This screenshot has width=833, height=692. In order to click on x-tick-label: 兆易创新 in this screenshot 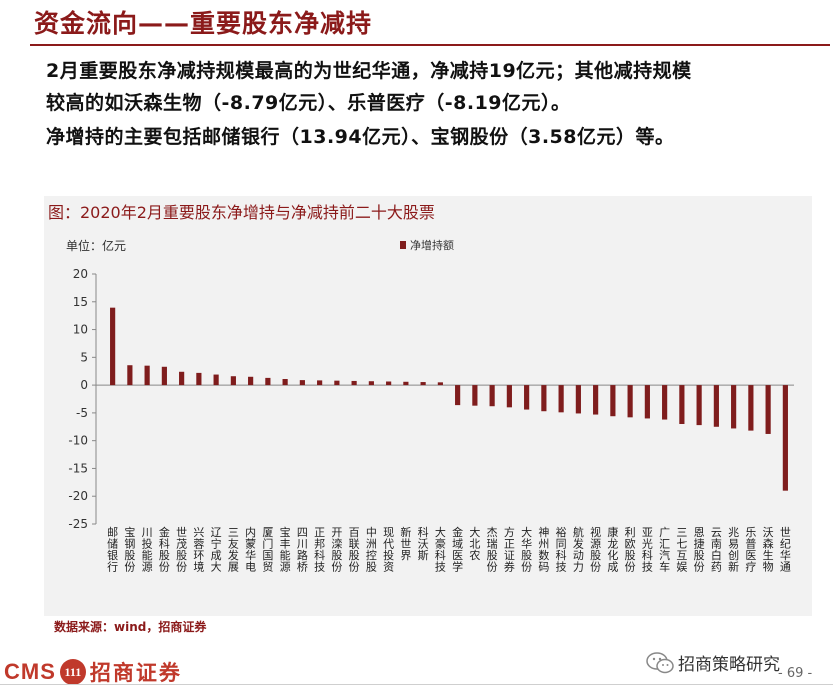, I will do `click(733, 550)`.